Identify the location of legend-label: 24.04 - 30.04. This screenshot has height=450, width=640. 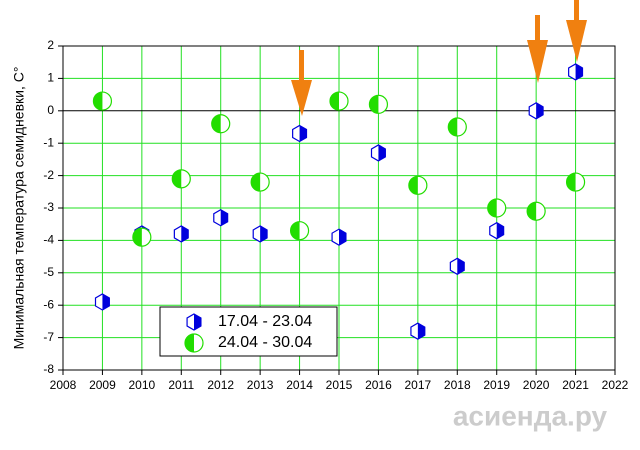
(265, 342).